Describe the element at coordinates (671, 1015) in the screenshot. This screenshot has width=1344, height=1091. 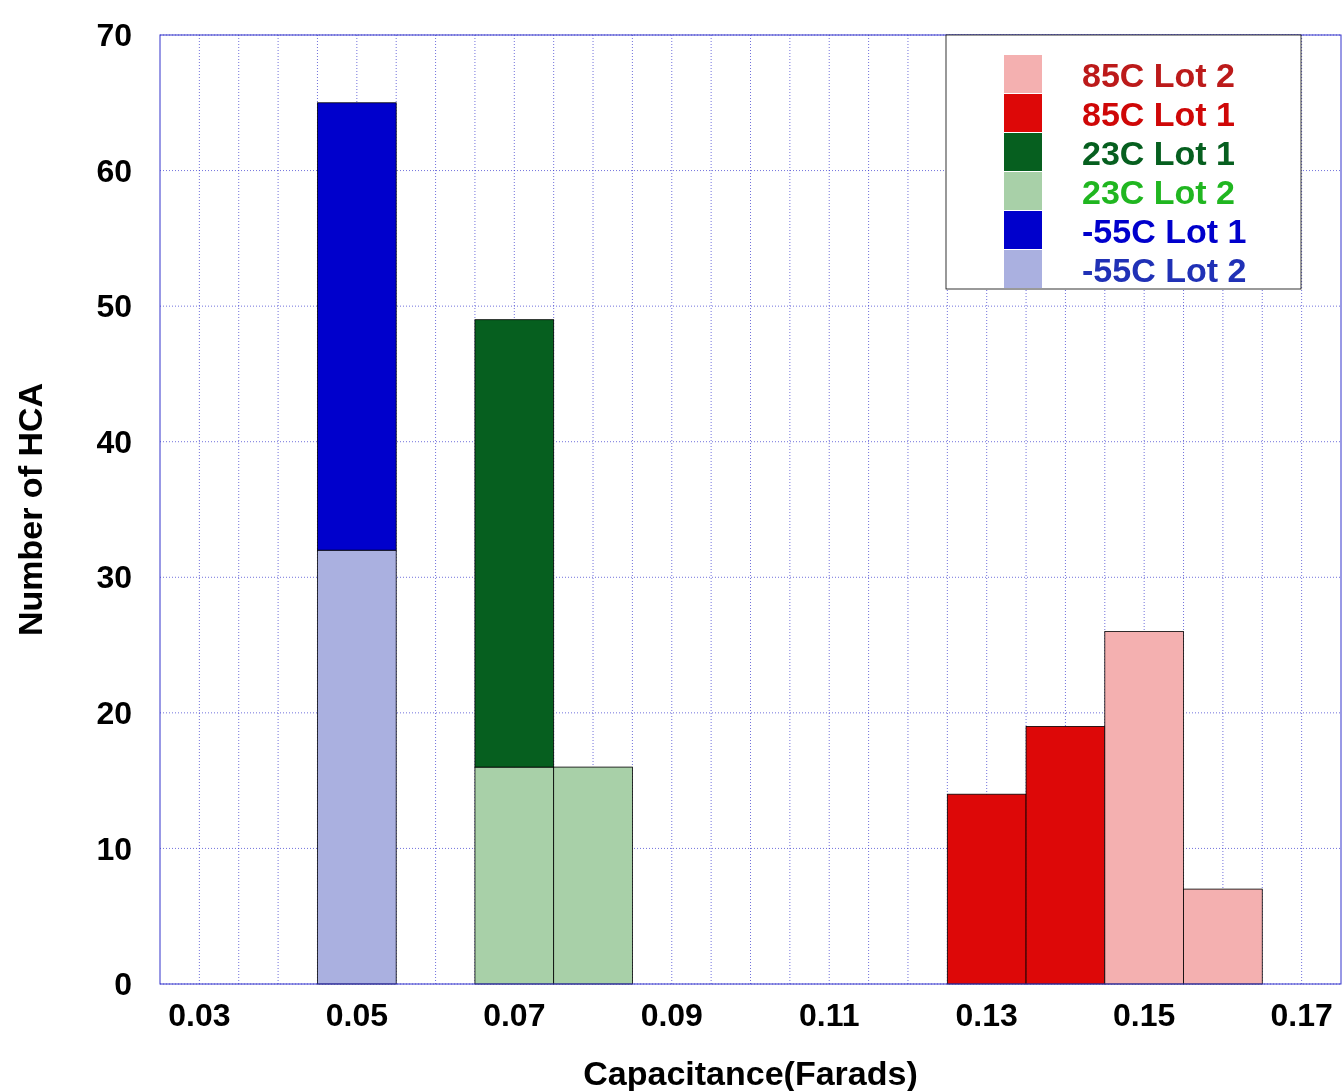
I see `x-tick-label: 0.09` at that location.